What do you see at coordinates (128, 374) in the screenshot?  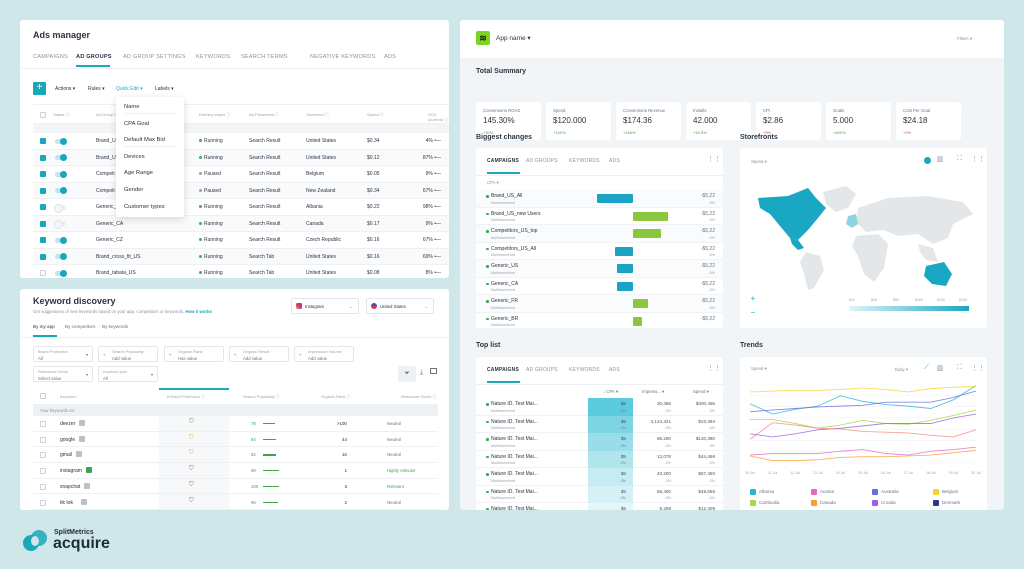 I see `filter-keyword-type: Keyword type All ▾` at bounding box center [128, 374].